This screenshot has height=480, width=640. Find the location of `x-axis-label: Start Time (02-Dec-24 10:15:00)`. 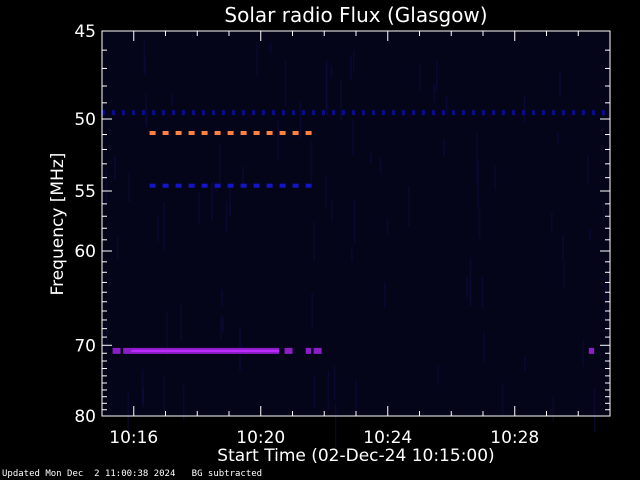

x-axis-label: Start Time (02-Dec-24 10:15:00) is located at coordinates (355, 456).